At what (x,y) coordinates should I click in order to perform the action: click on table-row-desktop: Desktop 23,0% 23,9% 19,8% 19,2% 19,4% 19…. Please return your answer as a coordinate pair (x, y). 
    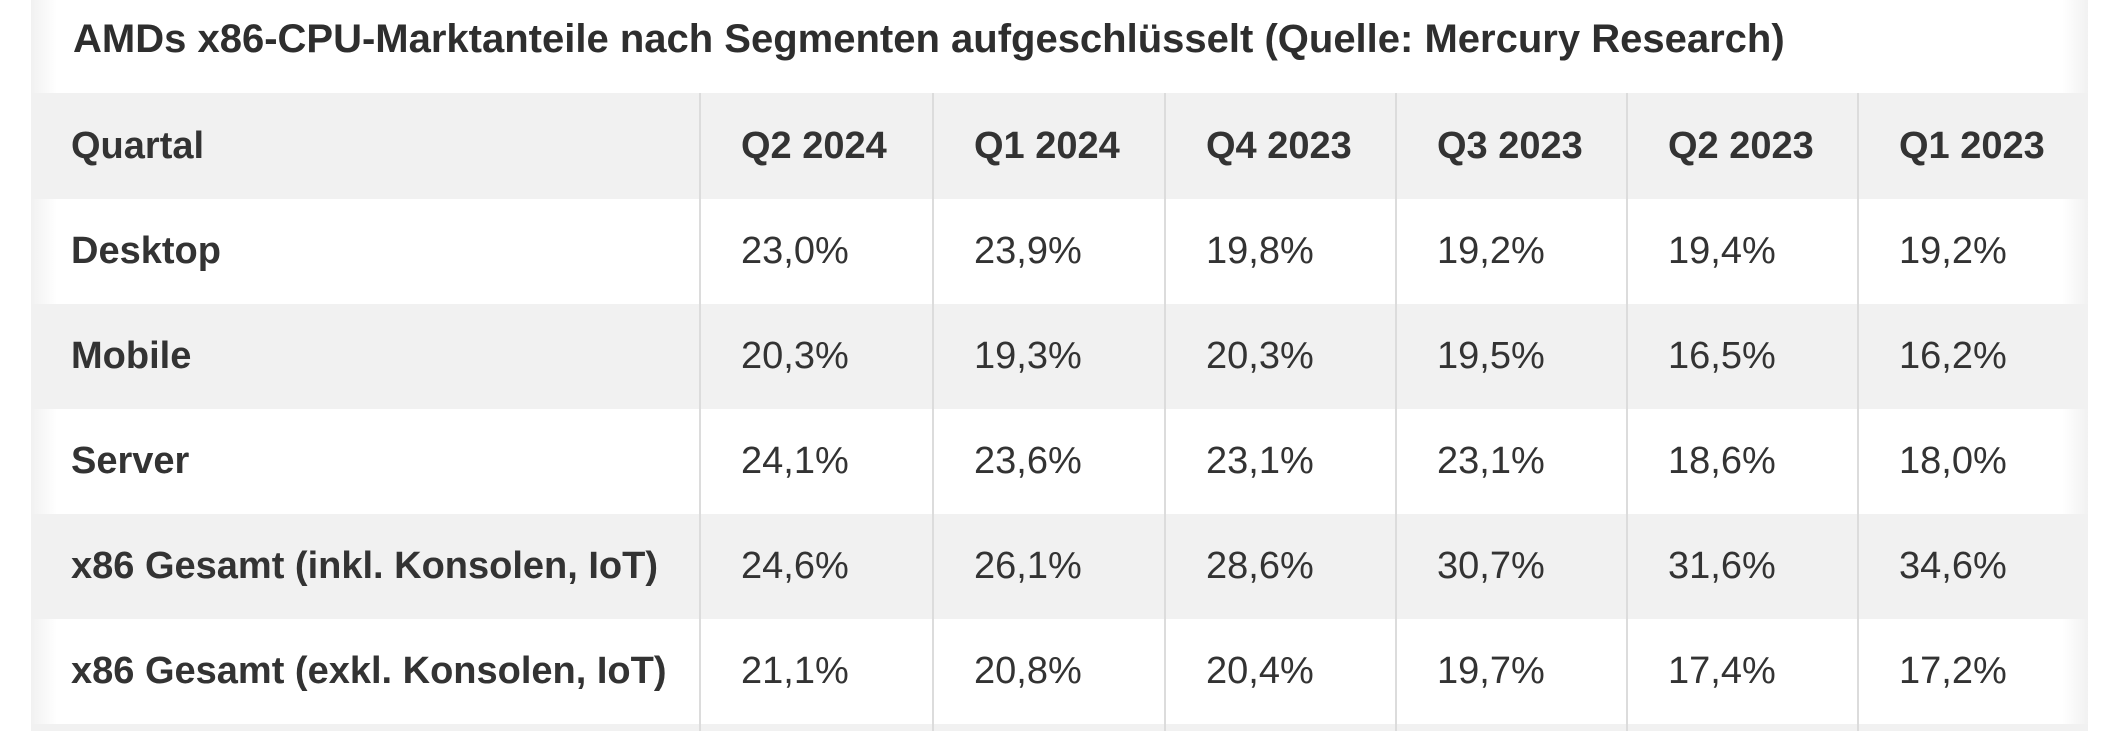
    Looking at the image, I should click on (1059, 251).